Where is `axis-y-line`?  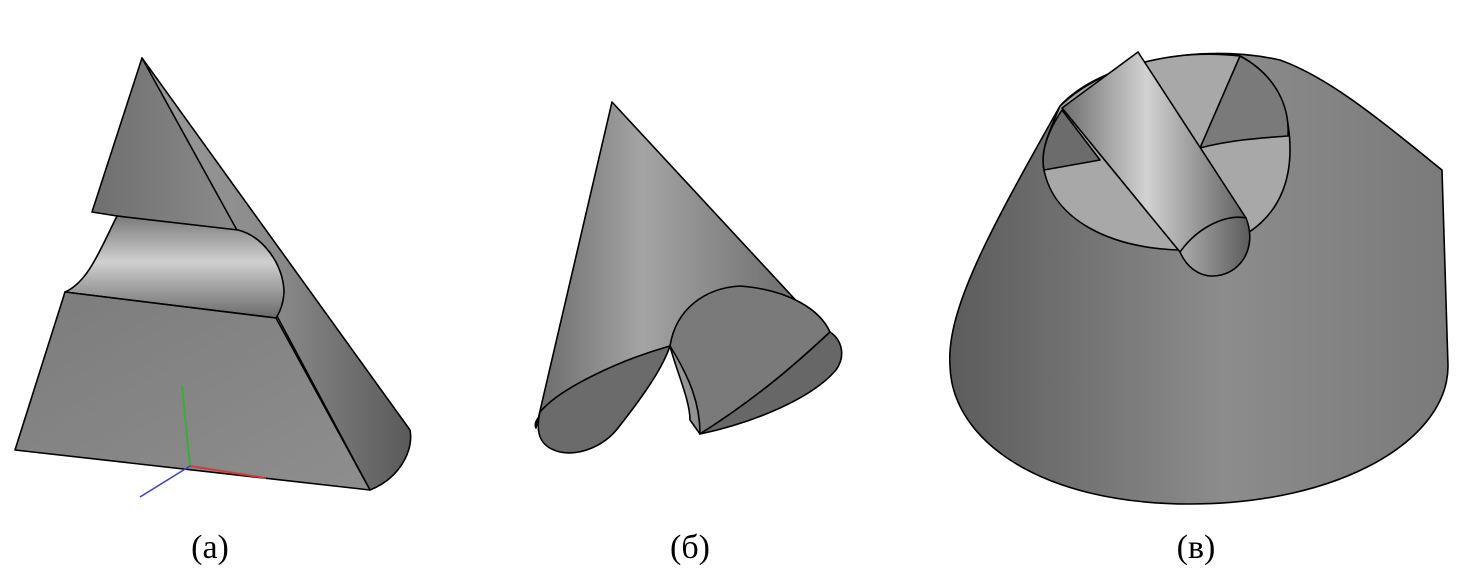 axis-y-line is located at coordinates (186, 426).